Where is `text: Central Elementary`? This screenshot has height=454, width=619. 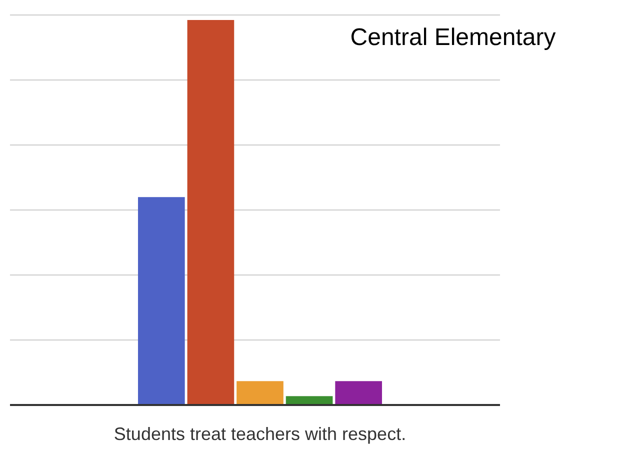 text: Central Elementary is located at coordinates (453, 37).